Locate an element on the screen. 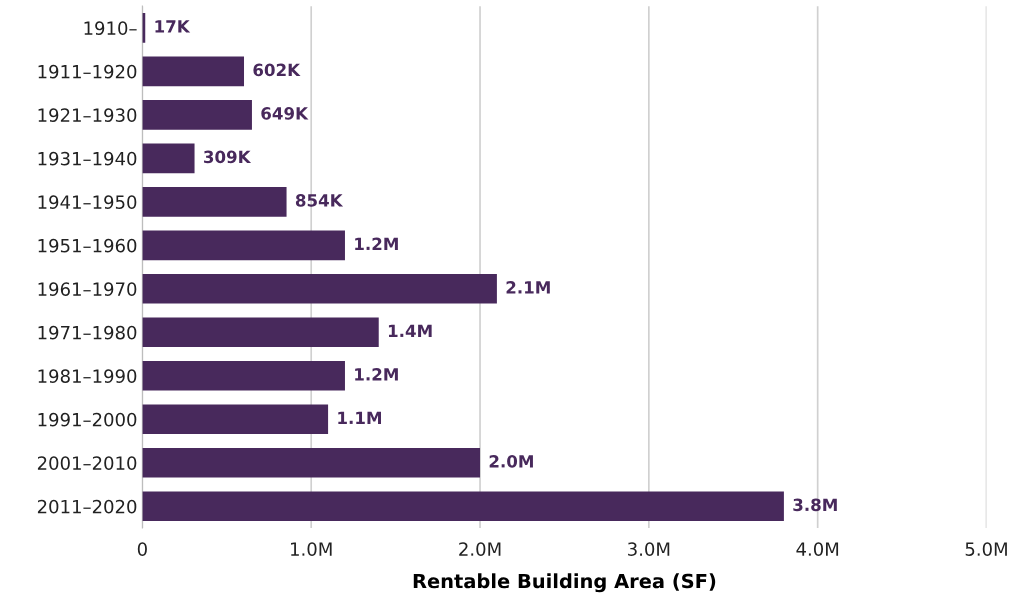  x-tick-label: 1.0M is located at coordinates (311, 549).